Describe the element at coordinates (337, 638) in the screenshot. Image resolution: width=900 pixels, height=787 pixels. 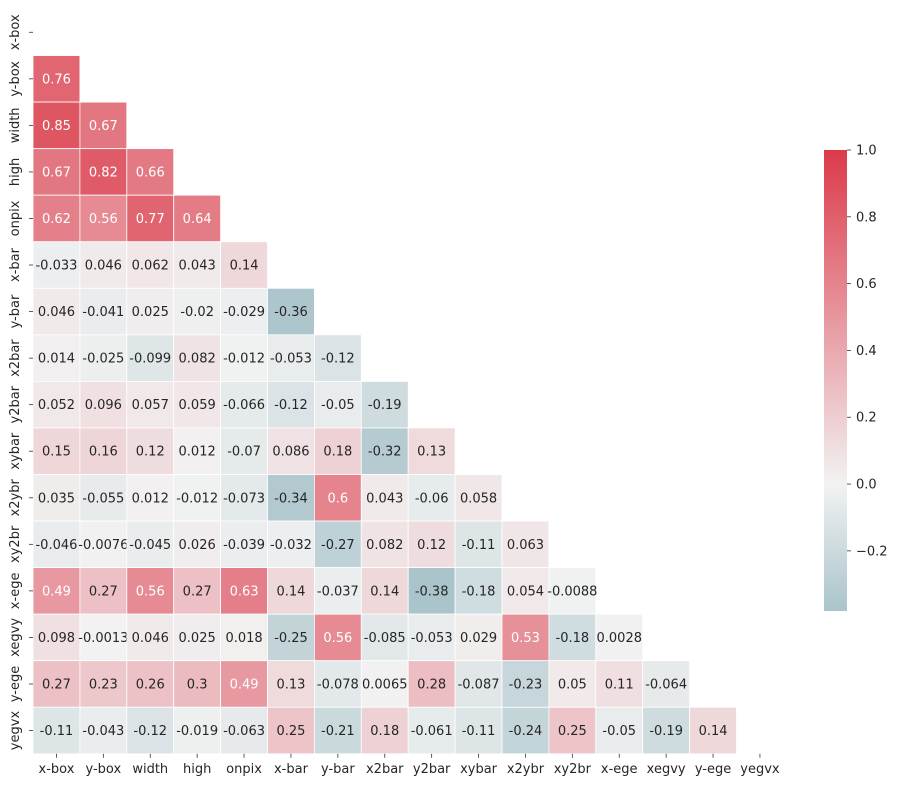
I see `cell-value-label: 0.56` at that location.